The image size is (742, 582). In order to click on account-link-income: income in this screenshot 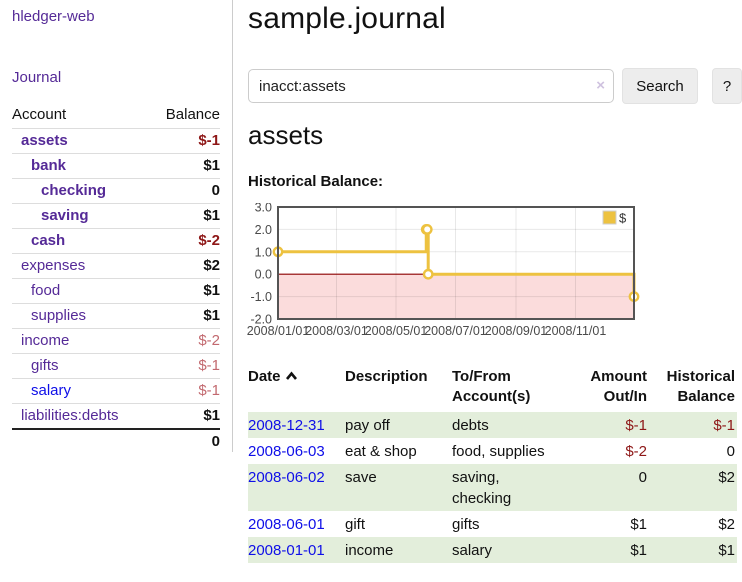, I will do `click(45, 340)`.